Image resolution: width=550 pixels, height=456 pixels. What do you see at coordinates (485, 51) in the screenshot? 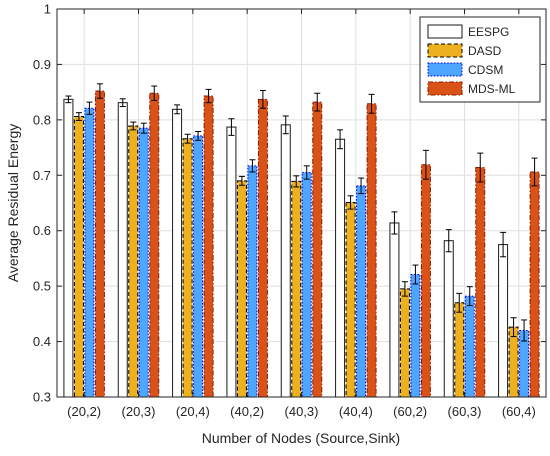
I see `legend-label: DASD` at bounding box center [485, 51].